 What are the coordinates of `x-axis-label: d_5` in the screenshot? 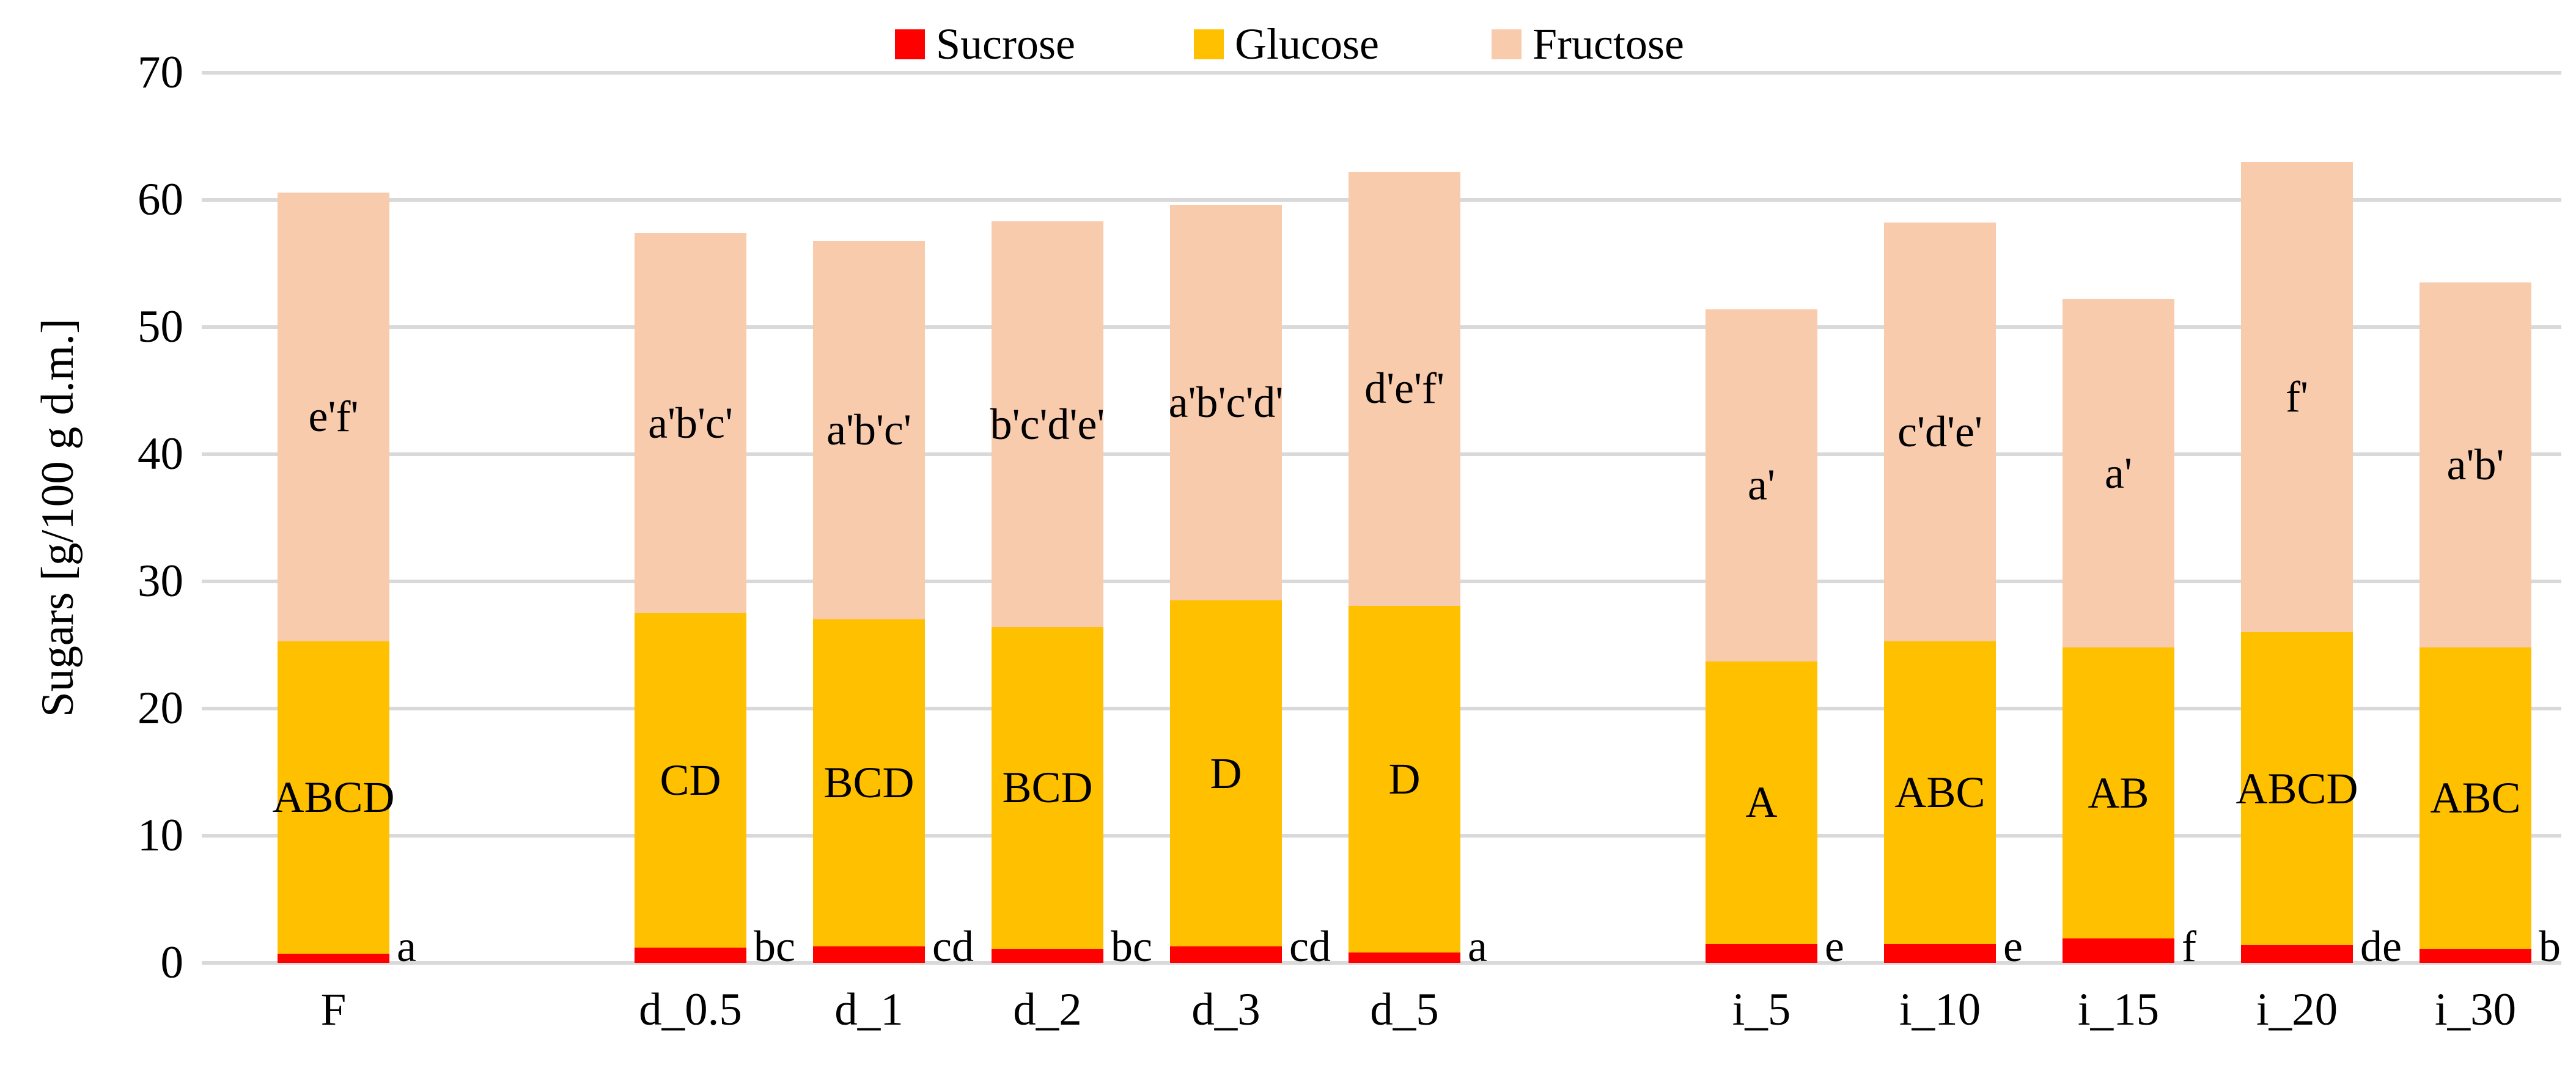 It's located at (1404, 1009).